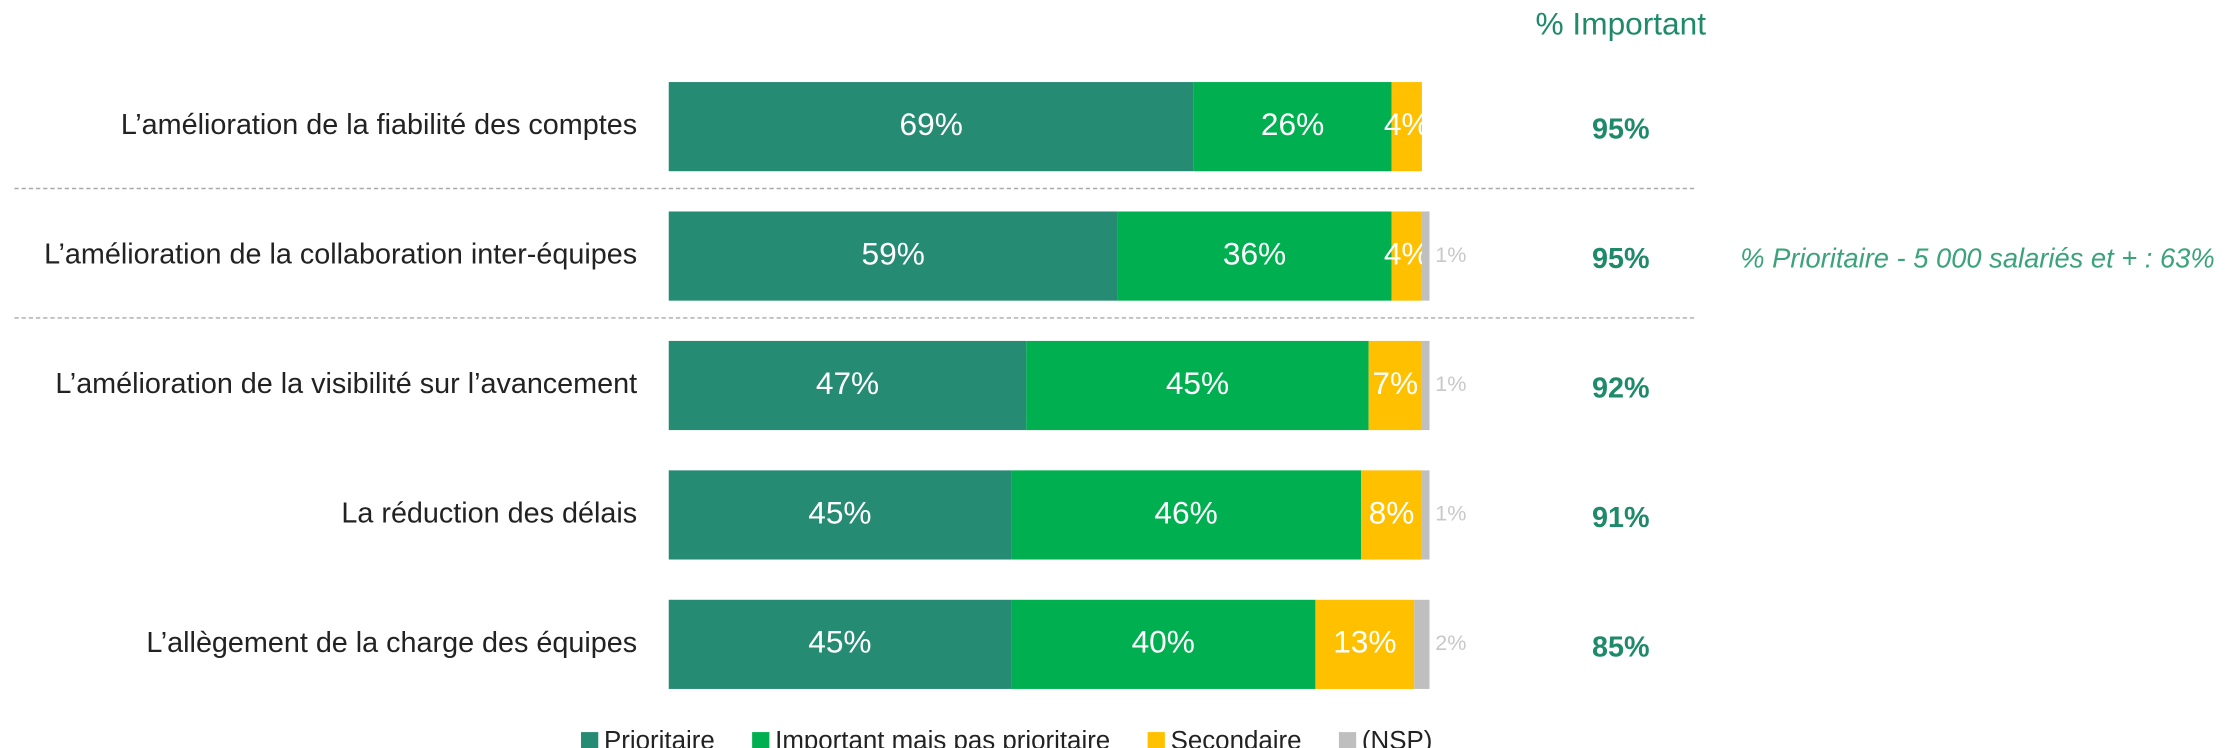 The image size is (2232, 748). I want to click on value-label: 47%, so click(847, 383).